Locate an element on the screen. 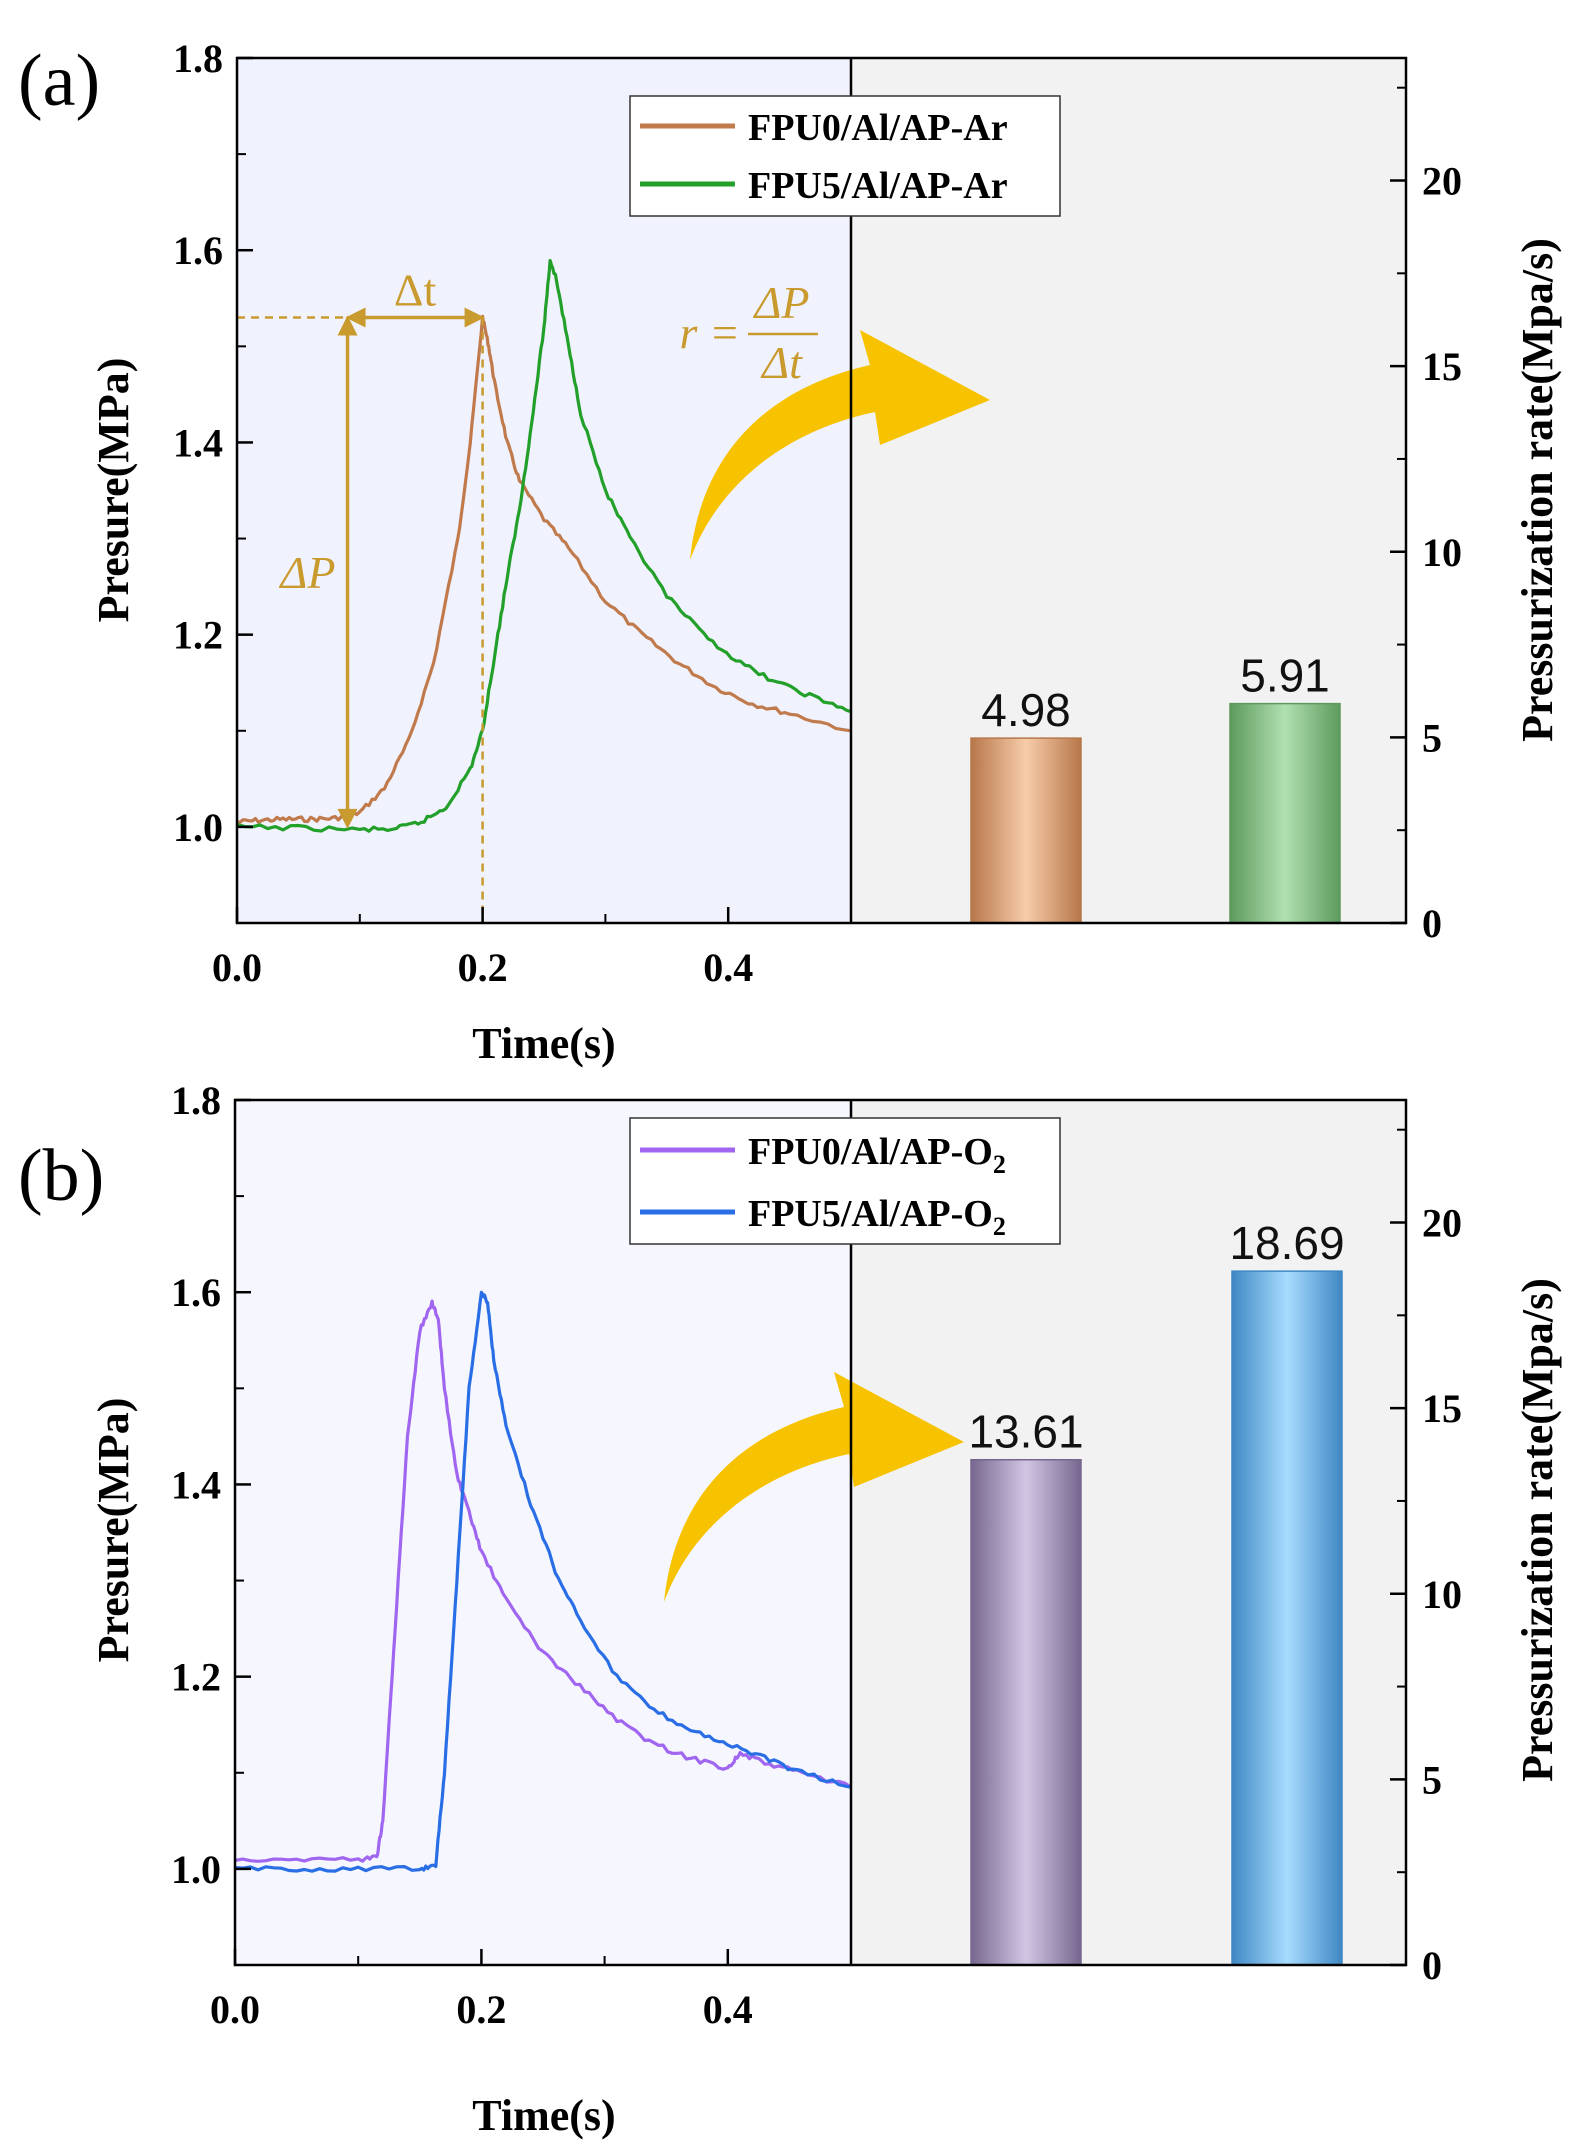 Image resolution: width=1584 pixels, height=2148 pixels. xtick-label-a-0: 0.0 is located at coordinates (237, 967).